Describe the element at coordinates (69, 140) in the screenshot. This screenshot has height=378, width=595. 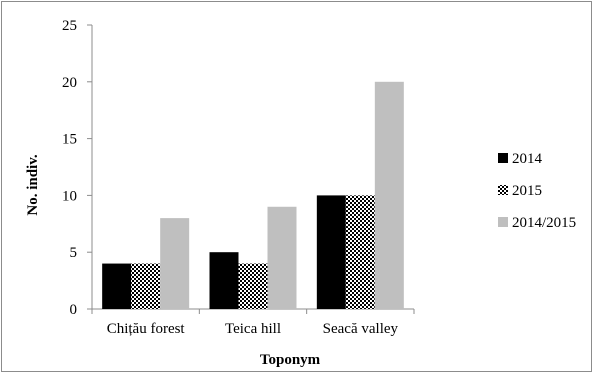
I see `y-tick-label: 15` at that location.